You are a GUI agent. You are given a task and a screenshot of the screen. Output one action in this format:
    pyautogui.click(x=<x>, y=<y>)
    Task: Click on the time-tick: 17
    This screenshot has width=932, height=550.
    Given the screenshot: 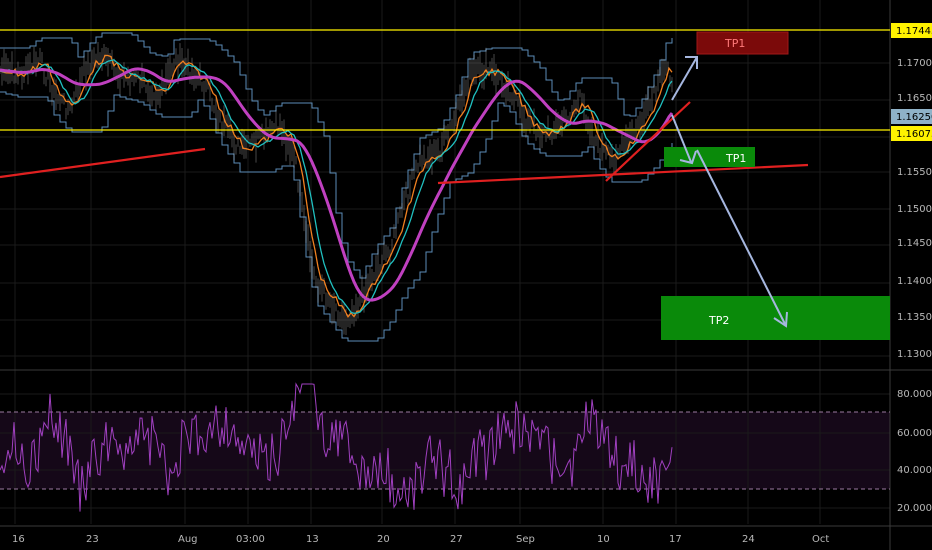 What is the action you would take?
    pyautogui.click(x=675, y=539)
    